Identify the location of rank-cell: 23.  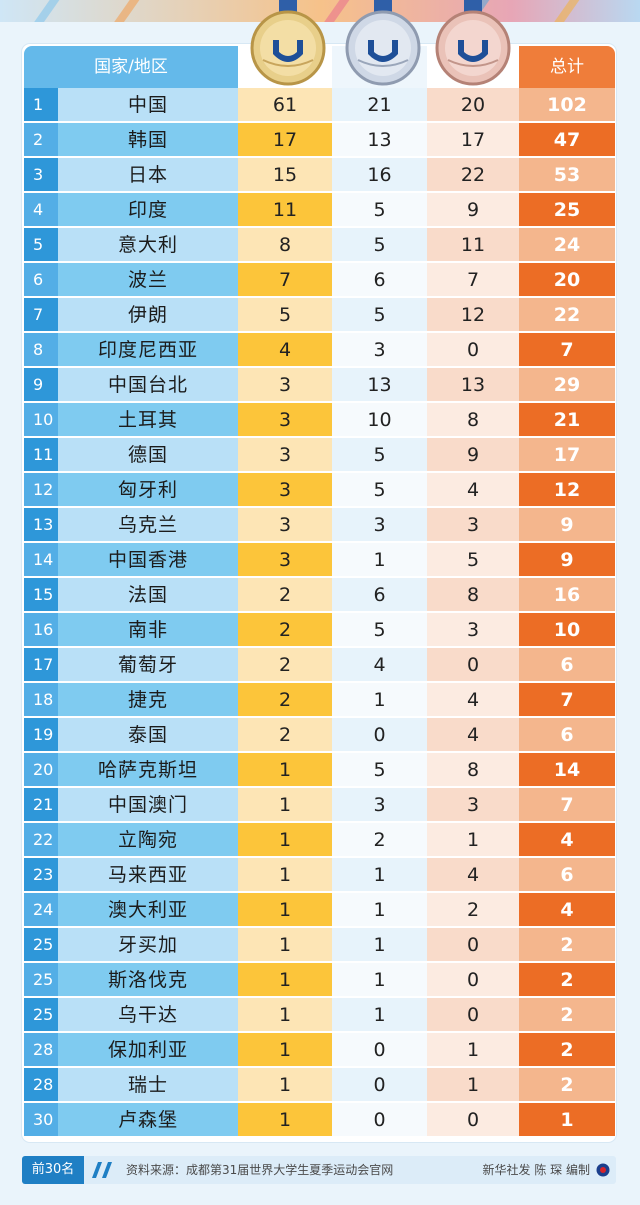
(41, 875).